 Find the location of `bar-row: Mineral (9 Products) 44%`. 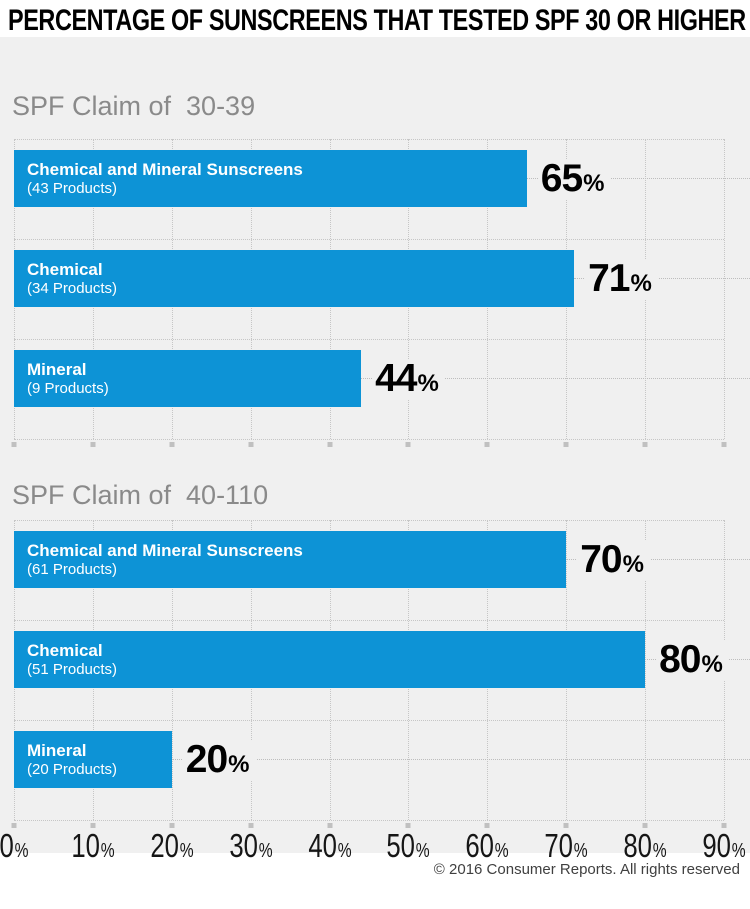

bar-row: Mineral (9 Products) 44% is located at coordinates (382, 389).